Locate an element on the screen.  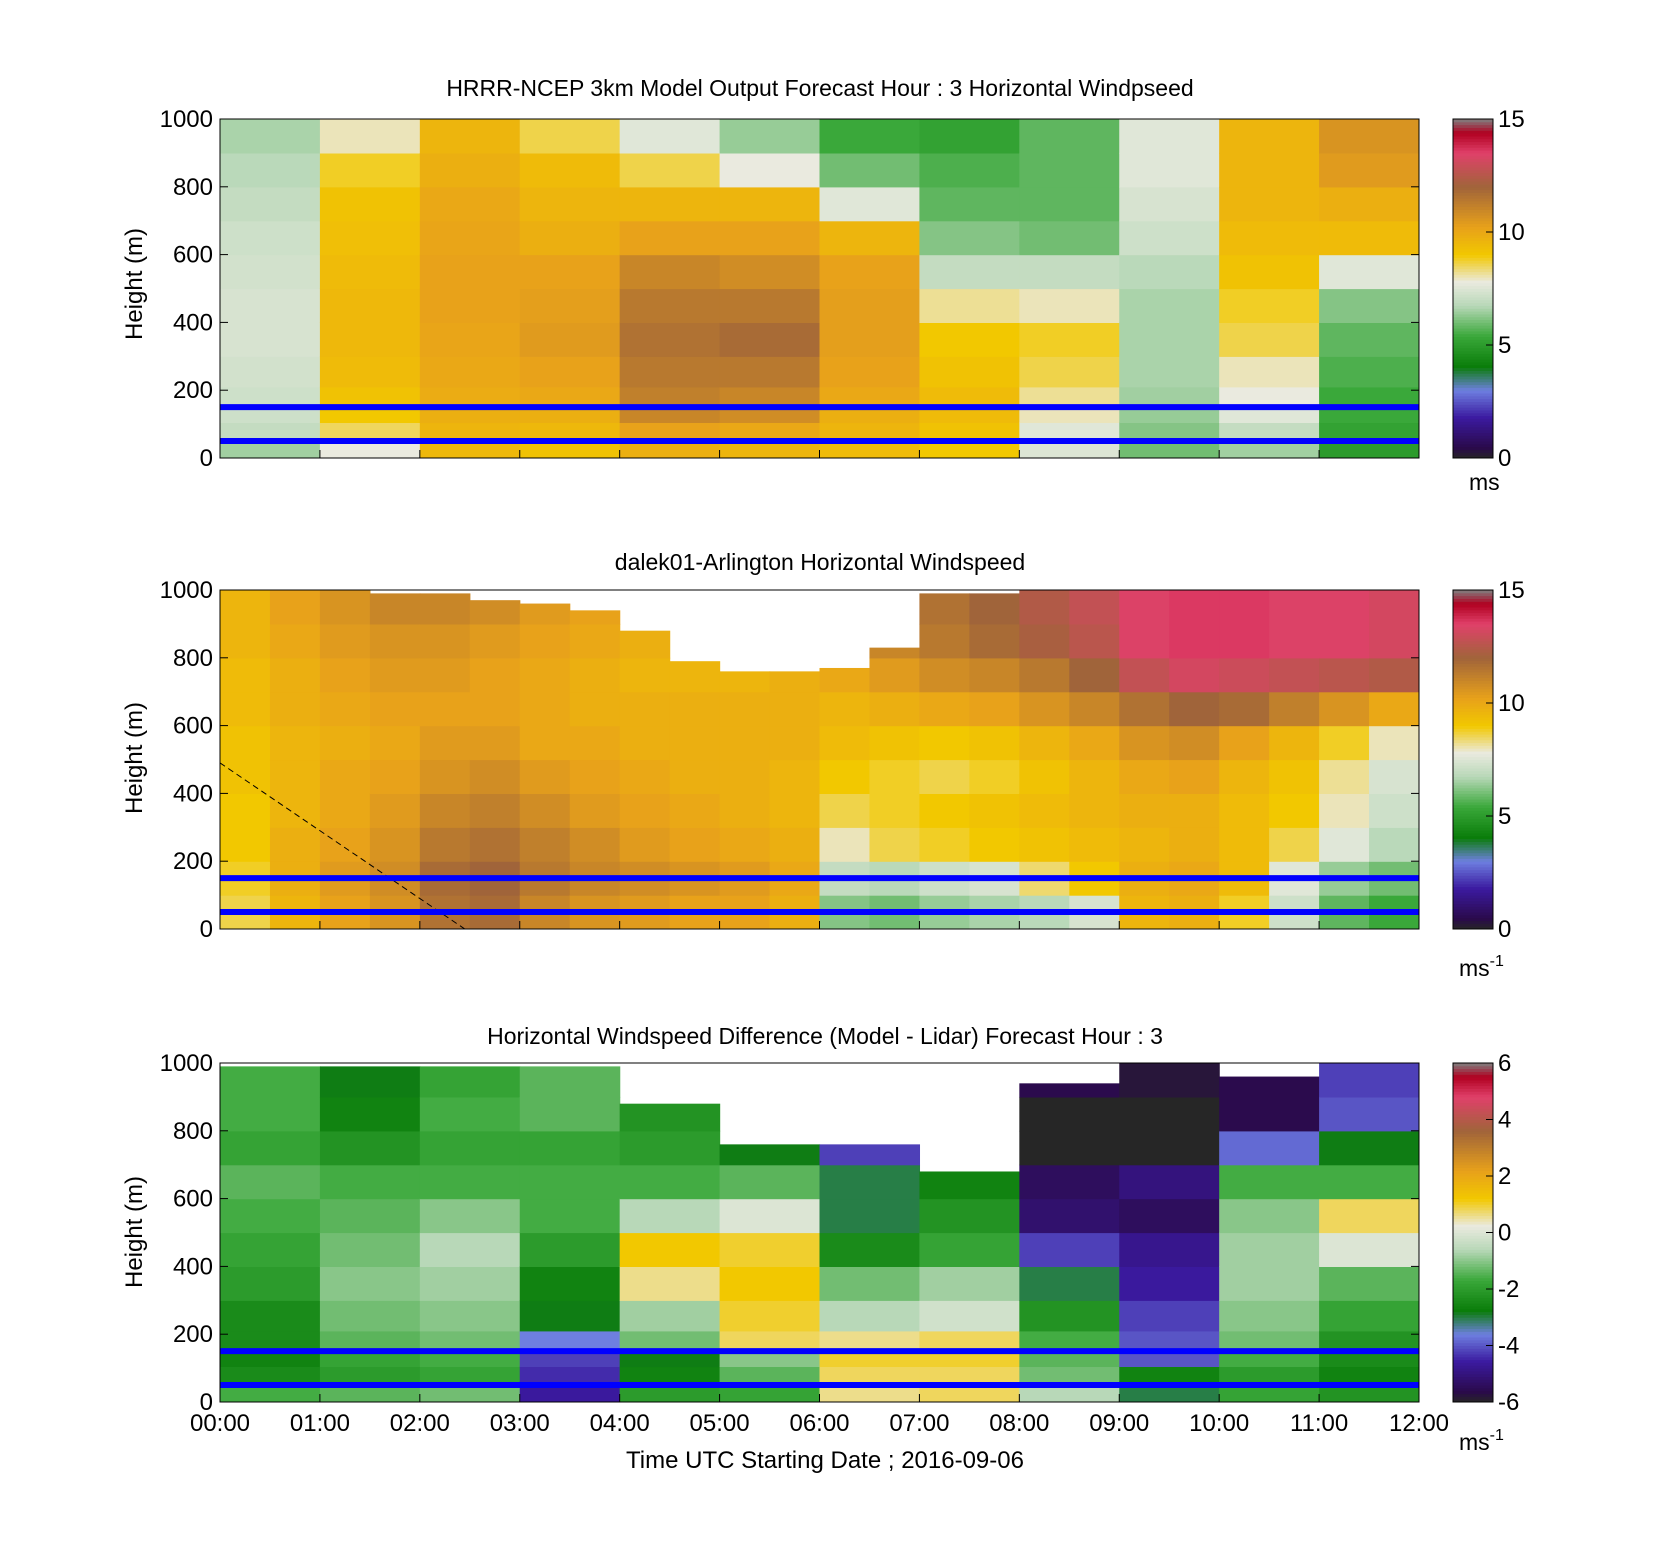
colorbar-tick-label: -2 is located at coordinates (1508, 1289).